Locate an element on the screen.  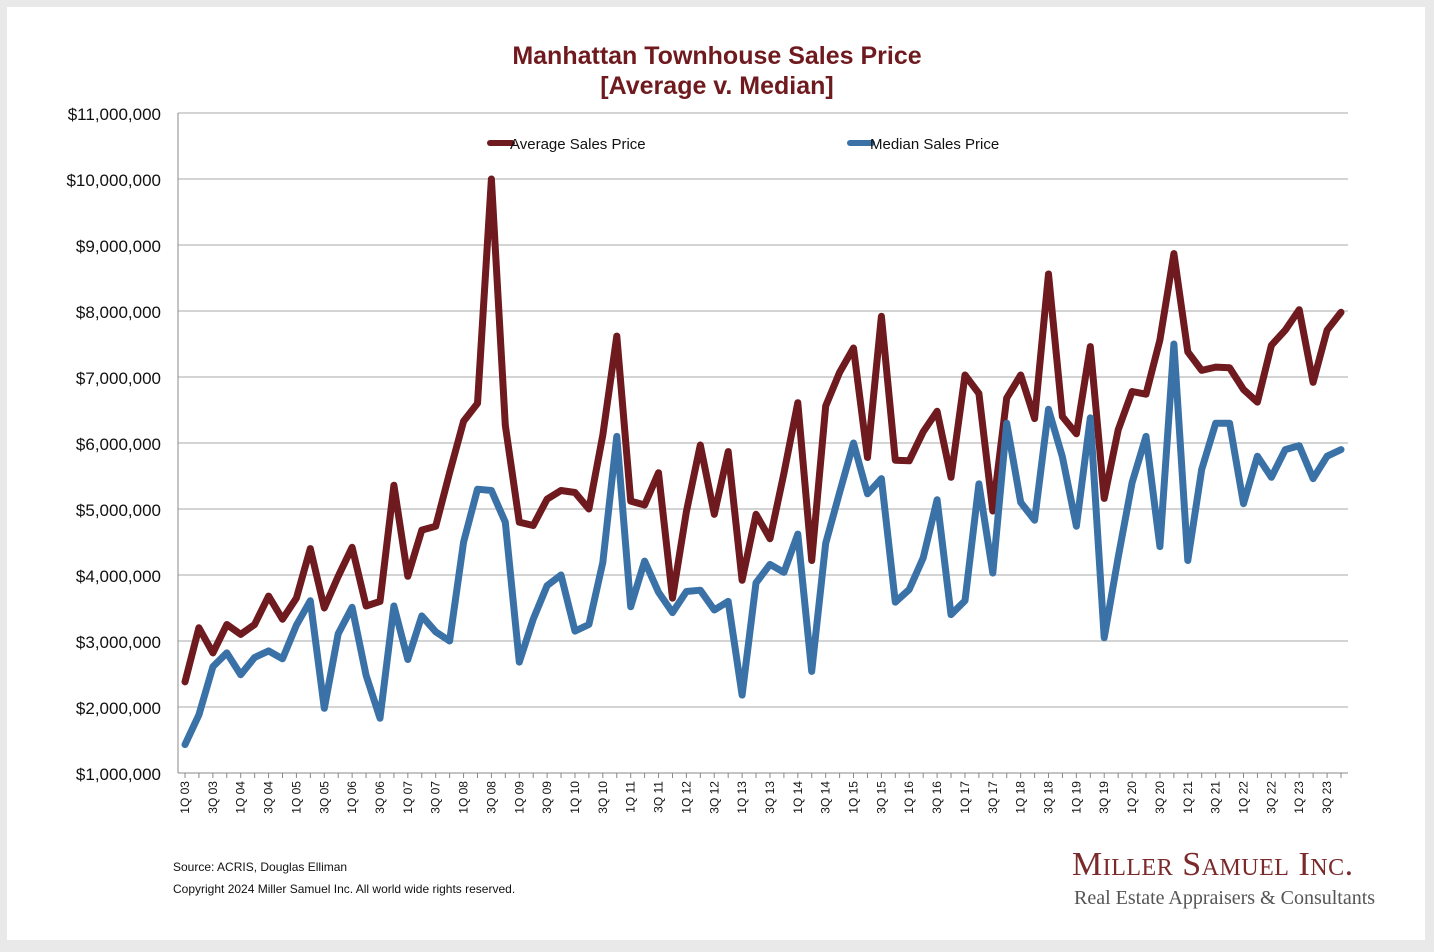
x-tick-label: 3Q 13 is located at coordinates (770, 797).